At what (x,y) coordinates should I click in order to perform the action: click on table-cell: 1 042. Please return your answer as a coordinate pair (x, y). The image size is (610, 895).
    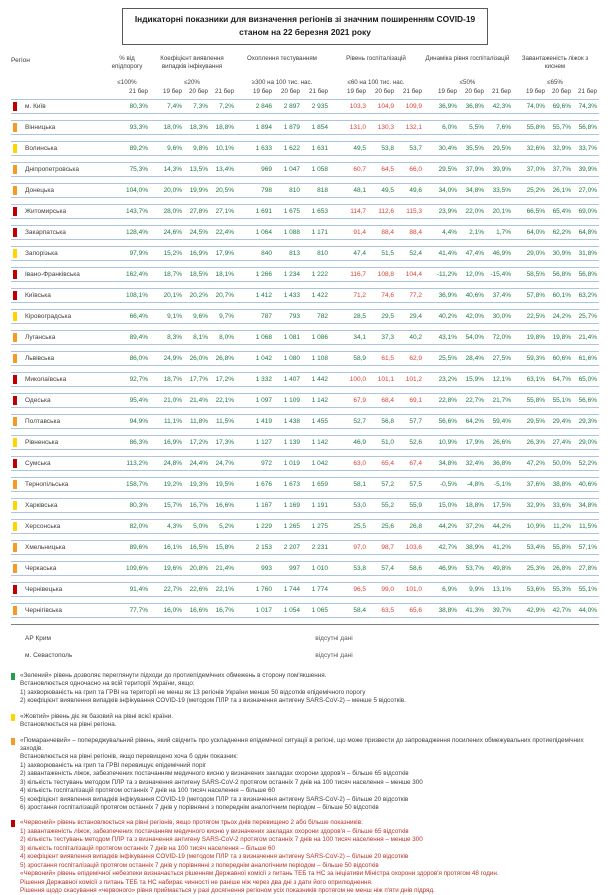
    Looking at the image, I should click on (263, 358).